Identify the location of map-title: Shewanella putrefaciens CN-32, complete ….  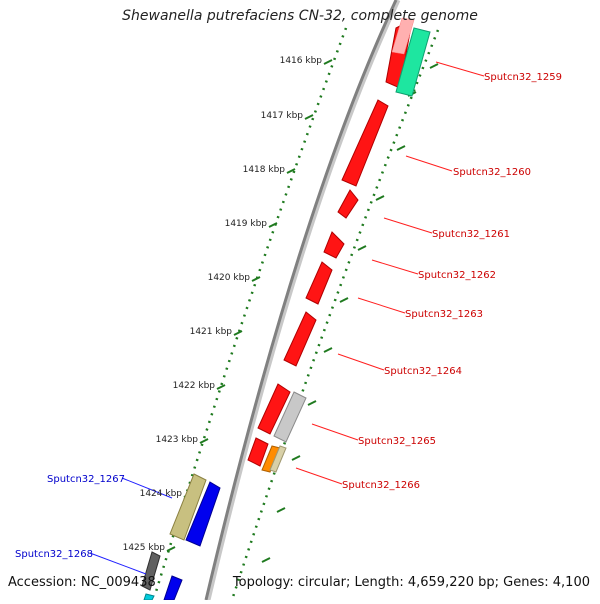
(300, 16).